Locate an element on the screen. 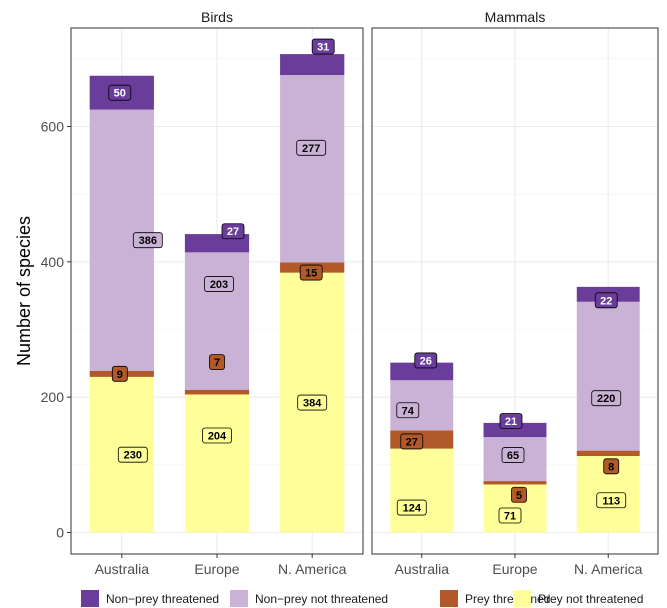  value-label: 203 is located at coordinates (219, 285).